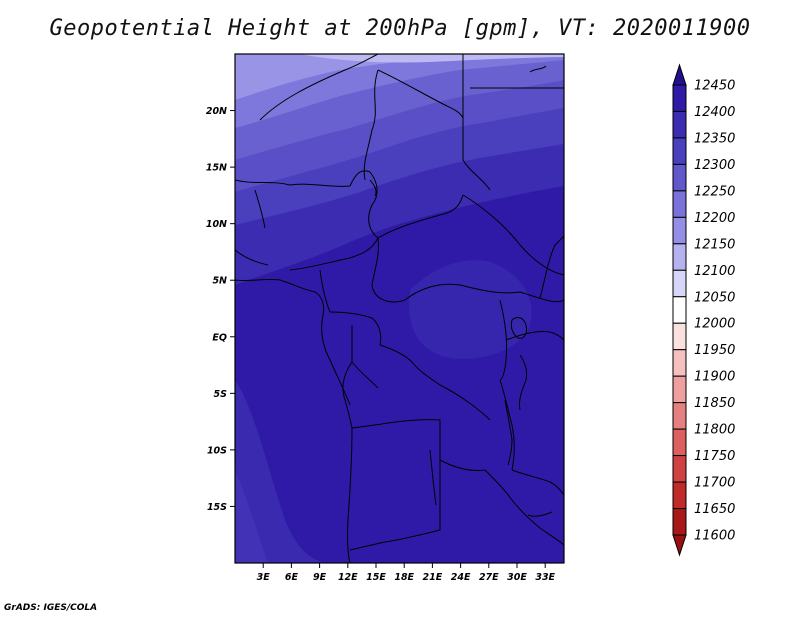 Image resolution: width=800 pixels, height=618 pixels. What do you see at coordinates (517, 577) in the screenshot?
I see `lon-tick-label: 30E` at bounding box center [517, 577].